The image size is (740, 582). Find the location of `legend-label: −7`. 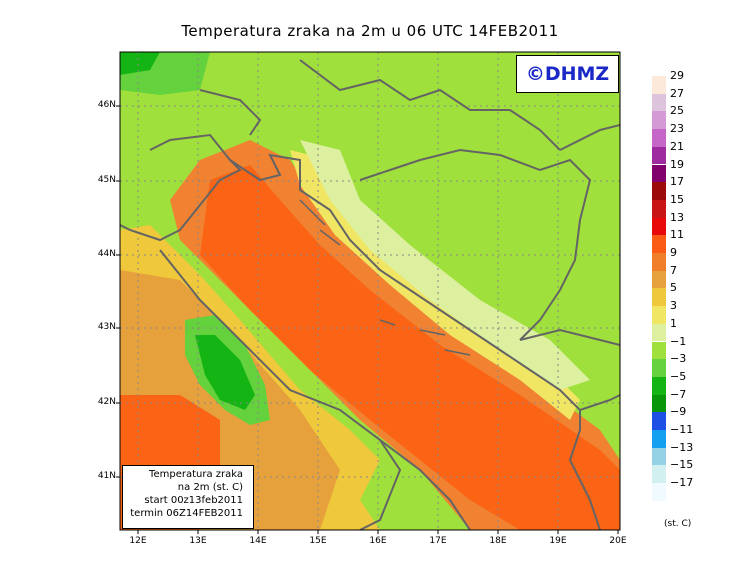

legend-label: −7 is located at coordinates (678, 394).